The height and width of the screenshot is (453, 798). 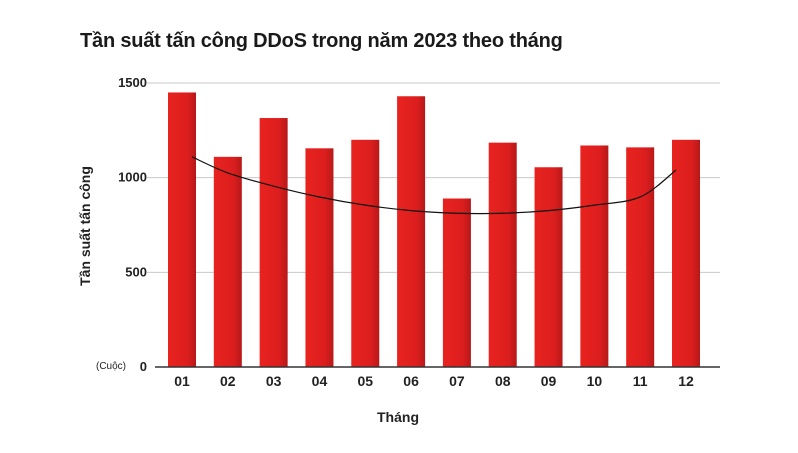 I want to click on trendline, so click(x=434, y=185).